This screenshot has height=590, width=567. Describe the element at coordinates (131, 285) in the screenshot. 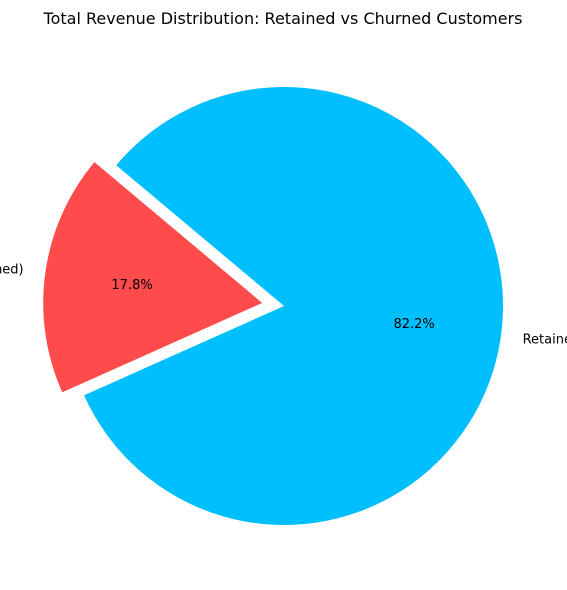

I see `slice-percent-label: 17.8%` at that location.